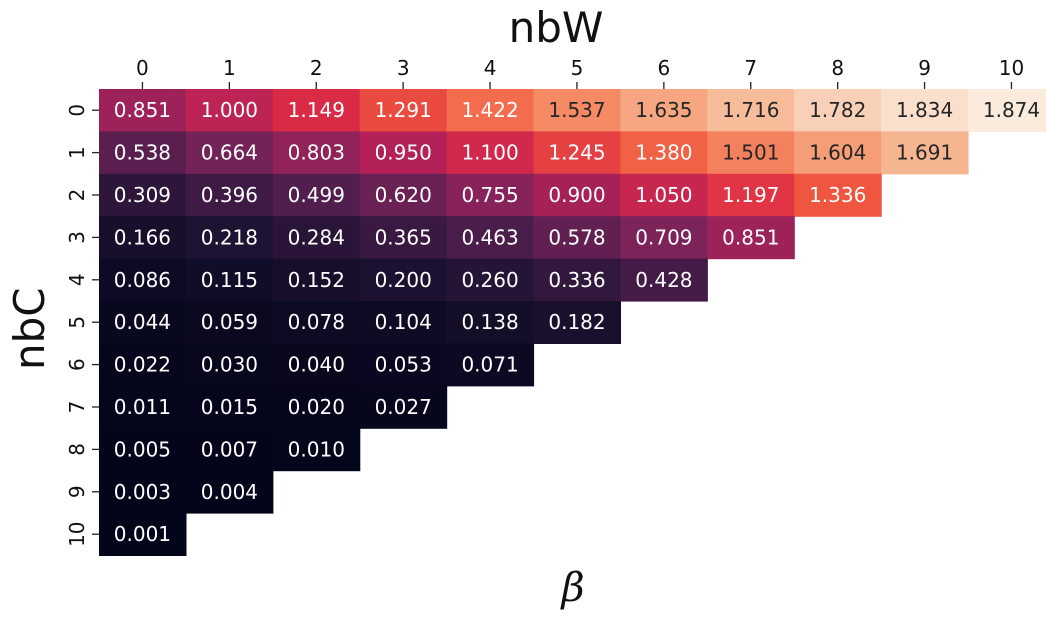  Describe the element at coordinates (77, 533) in the screenshot. I see `y-tick-label: 10` at that location.